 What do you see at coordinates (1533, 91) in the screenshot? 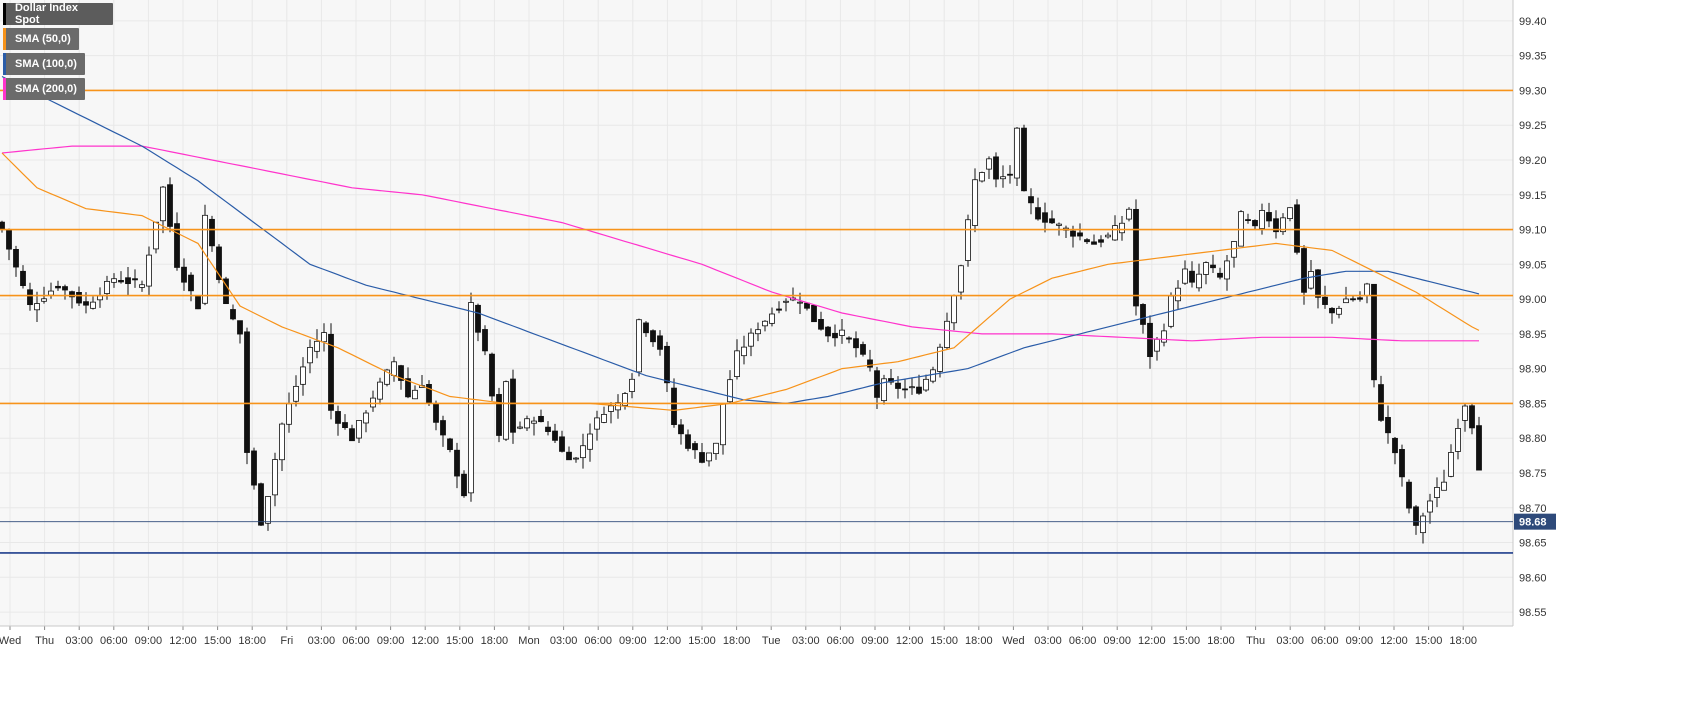
I see `y-tick-label: 99.30` at bounding box center [1533, 91].